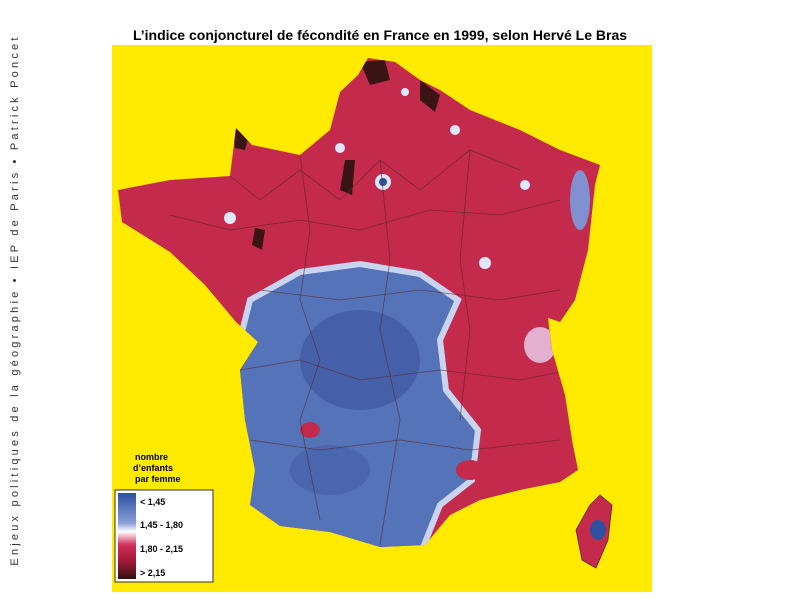 The image size is (800, 600). Describe the element at coordinates (158, 479) in the screenshot. I see `legend-title: par femme` at that location.